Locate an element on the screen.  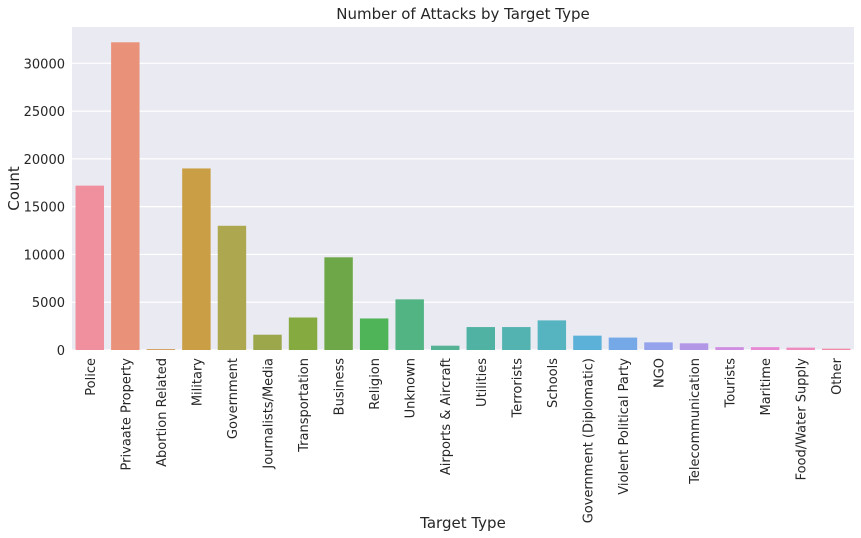
x-tick-label: Business is located at coordinates (340, 387).